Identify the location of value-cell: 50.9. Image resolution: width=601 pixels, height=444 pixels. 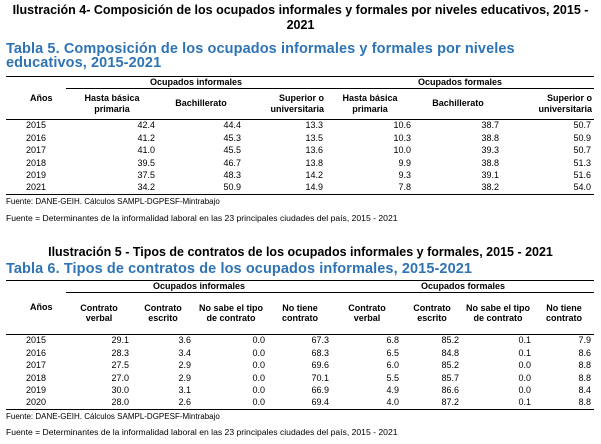
(582, 137).